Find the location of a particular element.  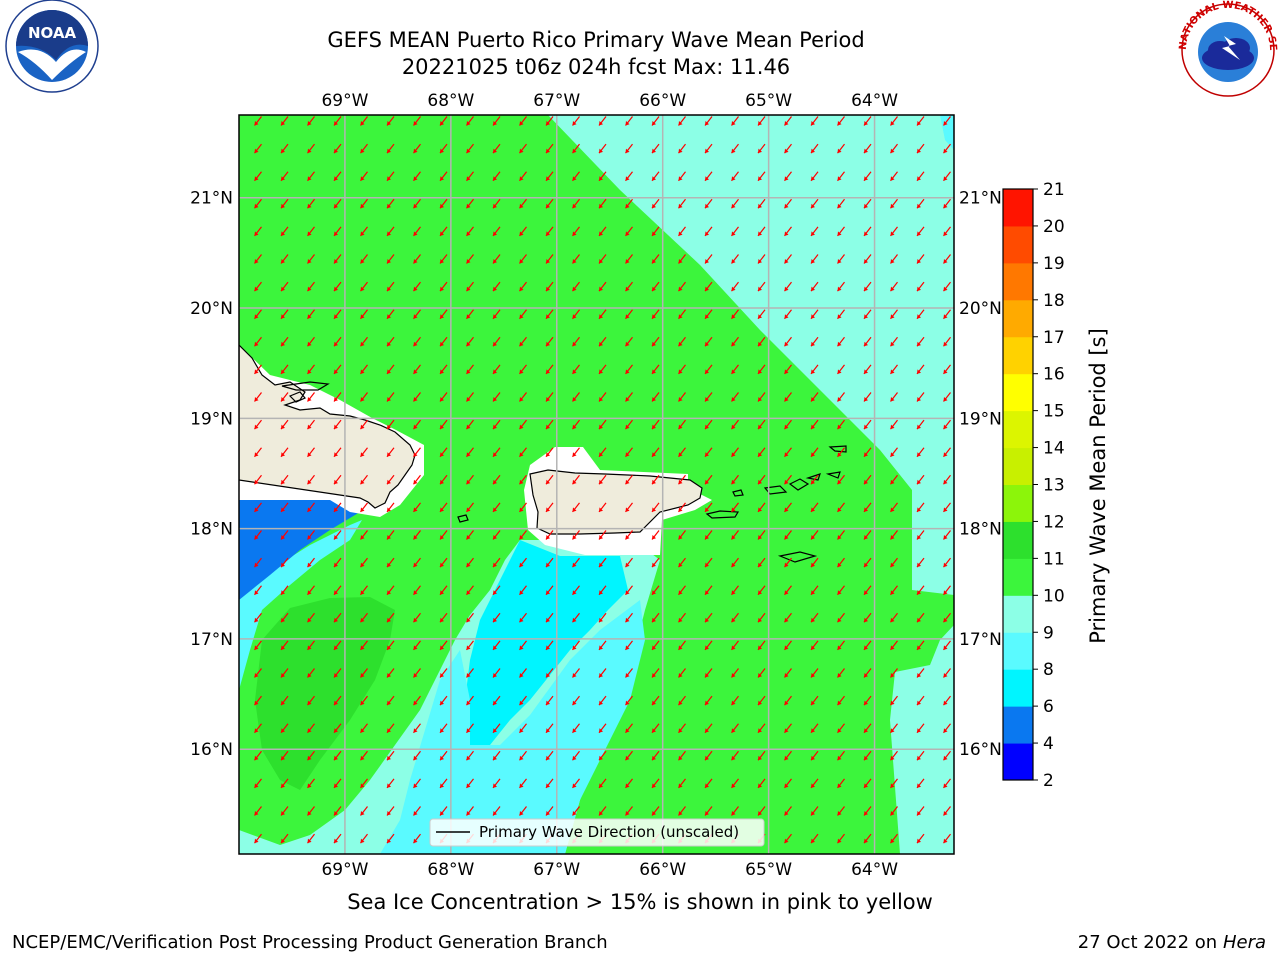

nws-logo: NATIONAL WEATHER SERVICE is located at coordinates (1227, 48).